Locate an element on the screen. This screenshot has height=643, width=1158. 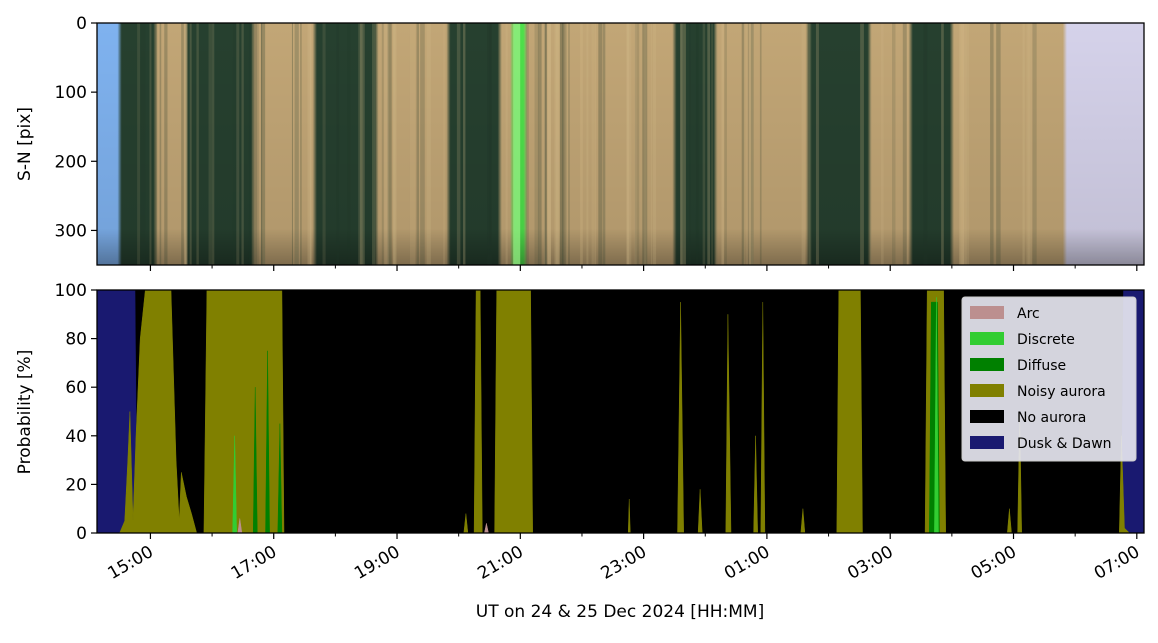
x-tick-label: 01:00 is located at coordinates (747, 563).